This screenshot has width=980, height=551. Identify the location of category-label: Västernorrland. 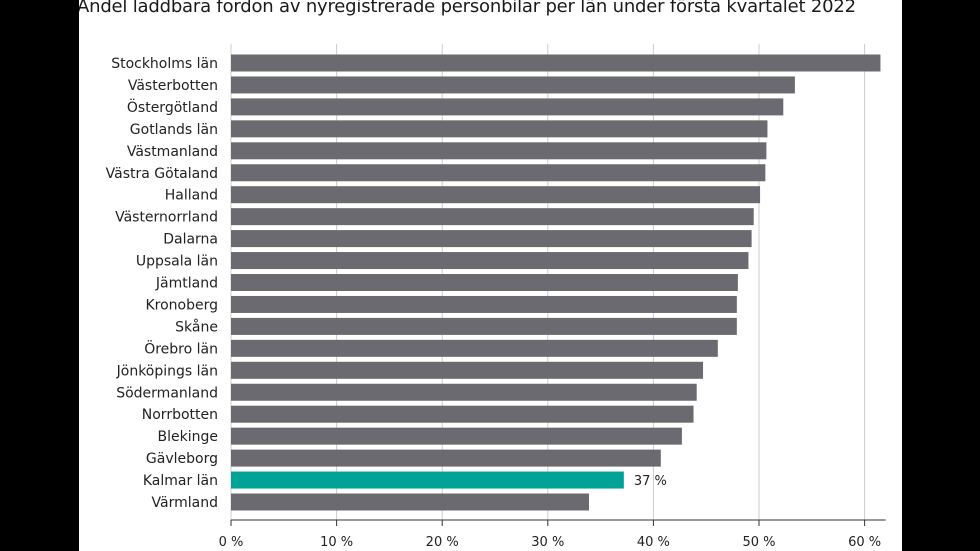
(166, 218).